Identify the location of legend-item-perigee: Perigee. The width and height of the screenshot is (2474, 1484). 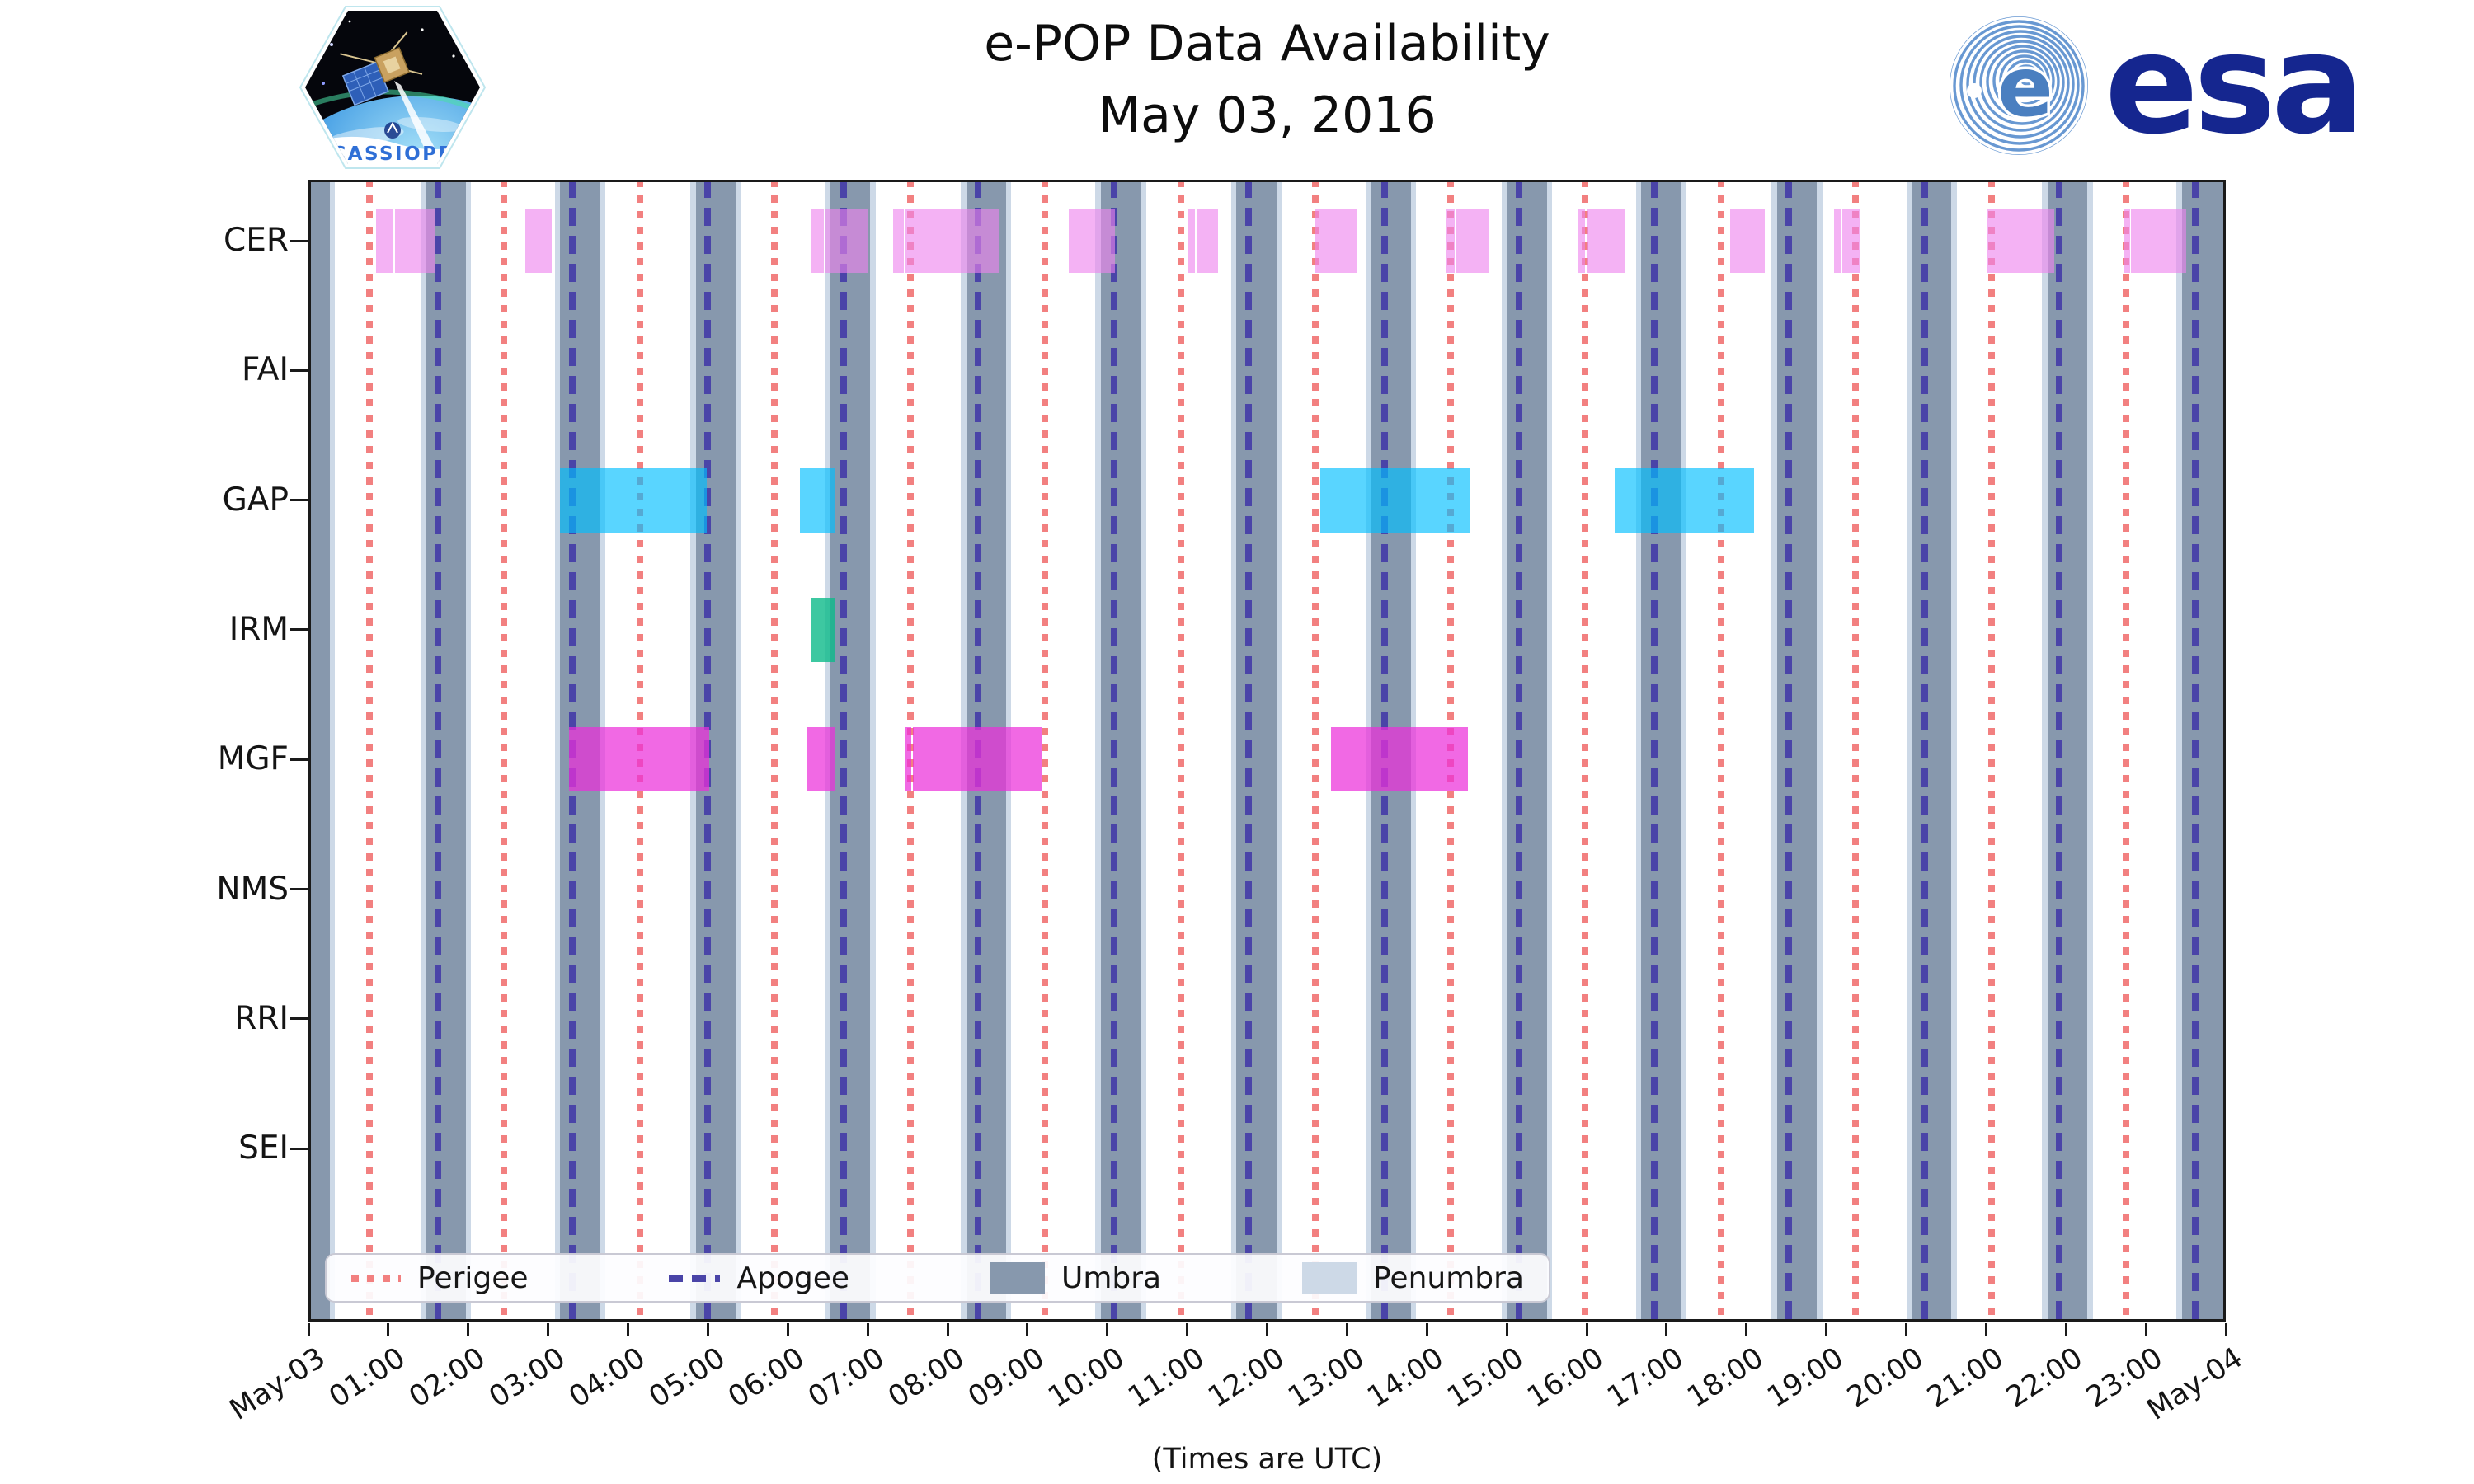
(440, 1278).